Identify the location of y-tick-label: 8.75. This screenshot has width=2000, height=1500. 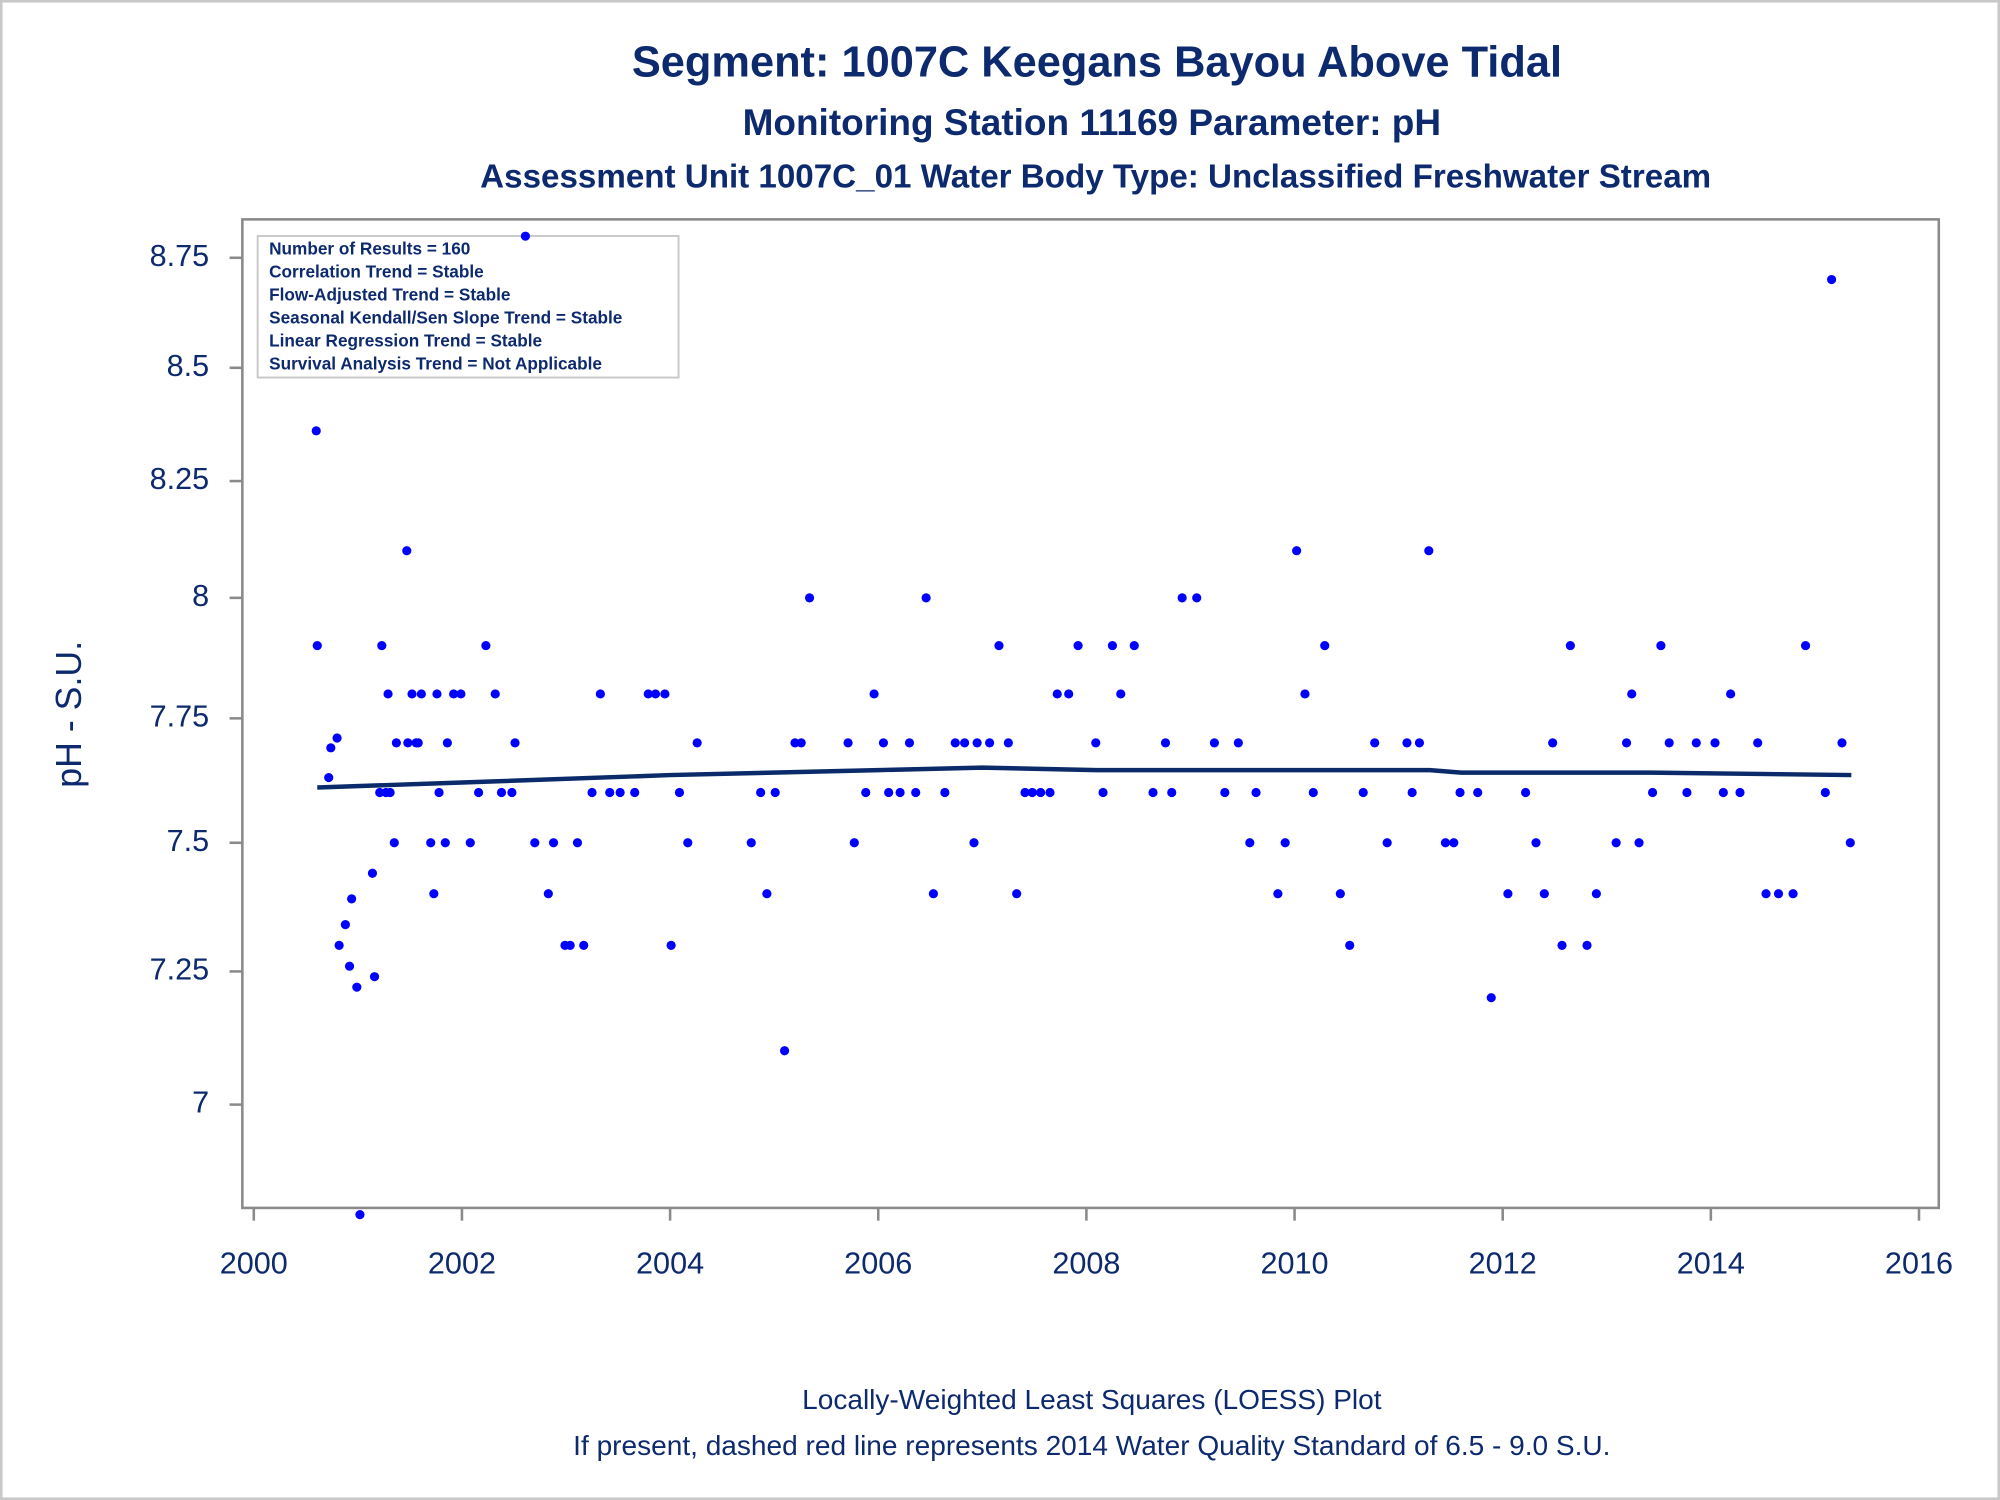
(180, 256).